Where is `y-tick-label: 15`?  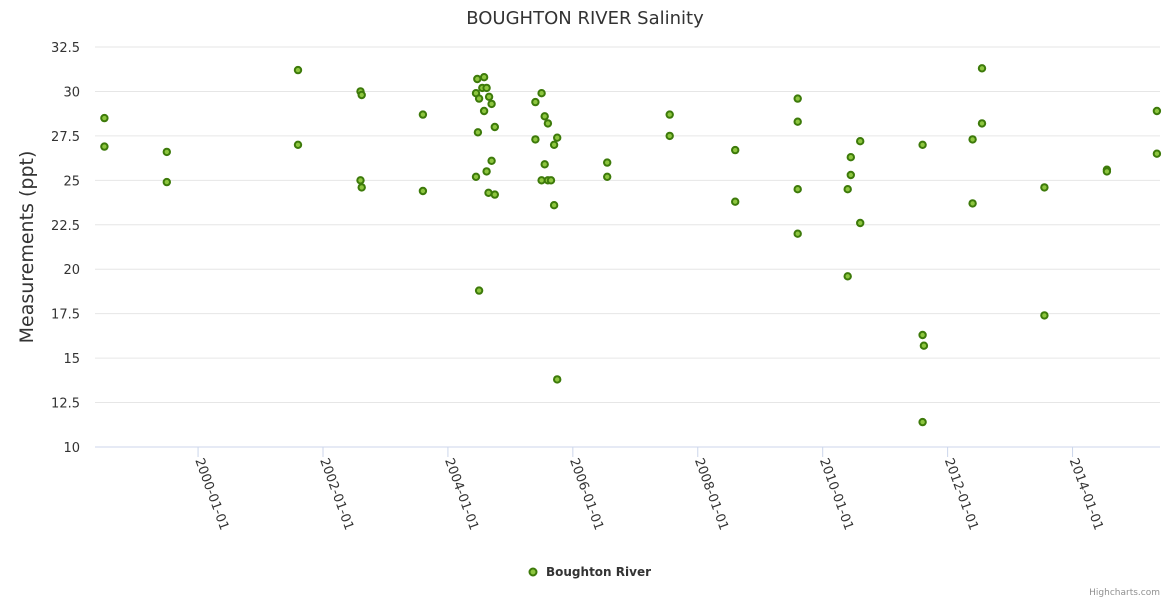
y-tick-label: 15 is located at coordinates (71, 359).